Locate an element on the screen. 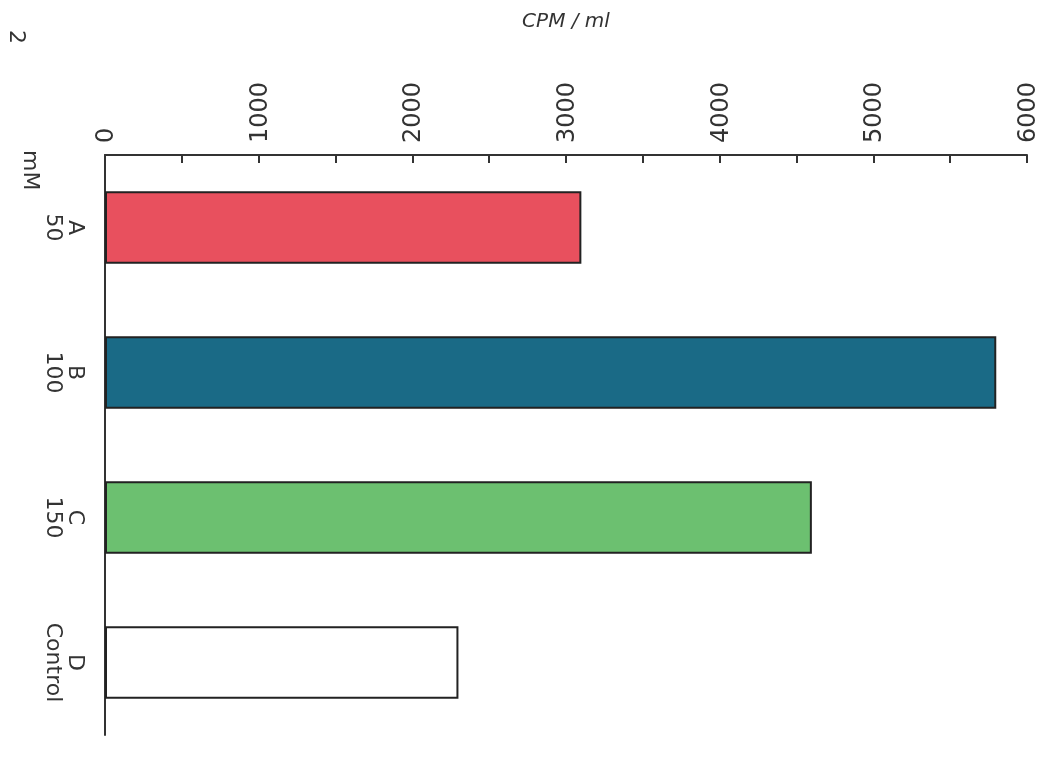  y-tick-label: A 50 is located at coordinates (65, 227).